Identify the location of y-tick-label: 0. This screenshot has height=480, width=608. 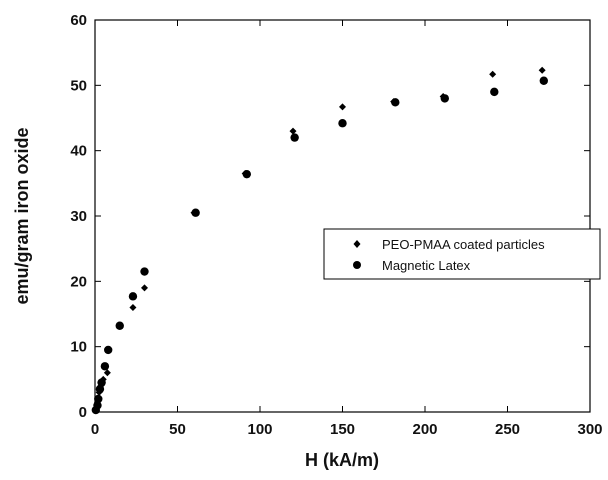
(83, 412).